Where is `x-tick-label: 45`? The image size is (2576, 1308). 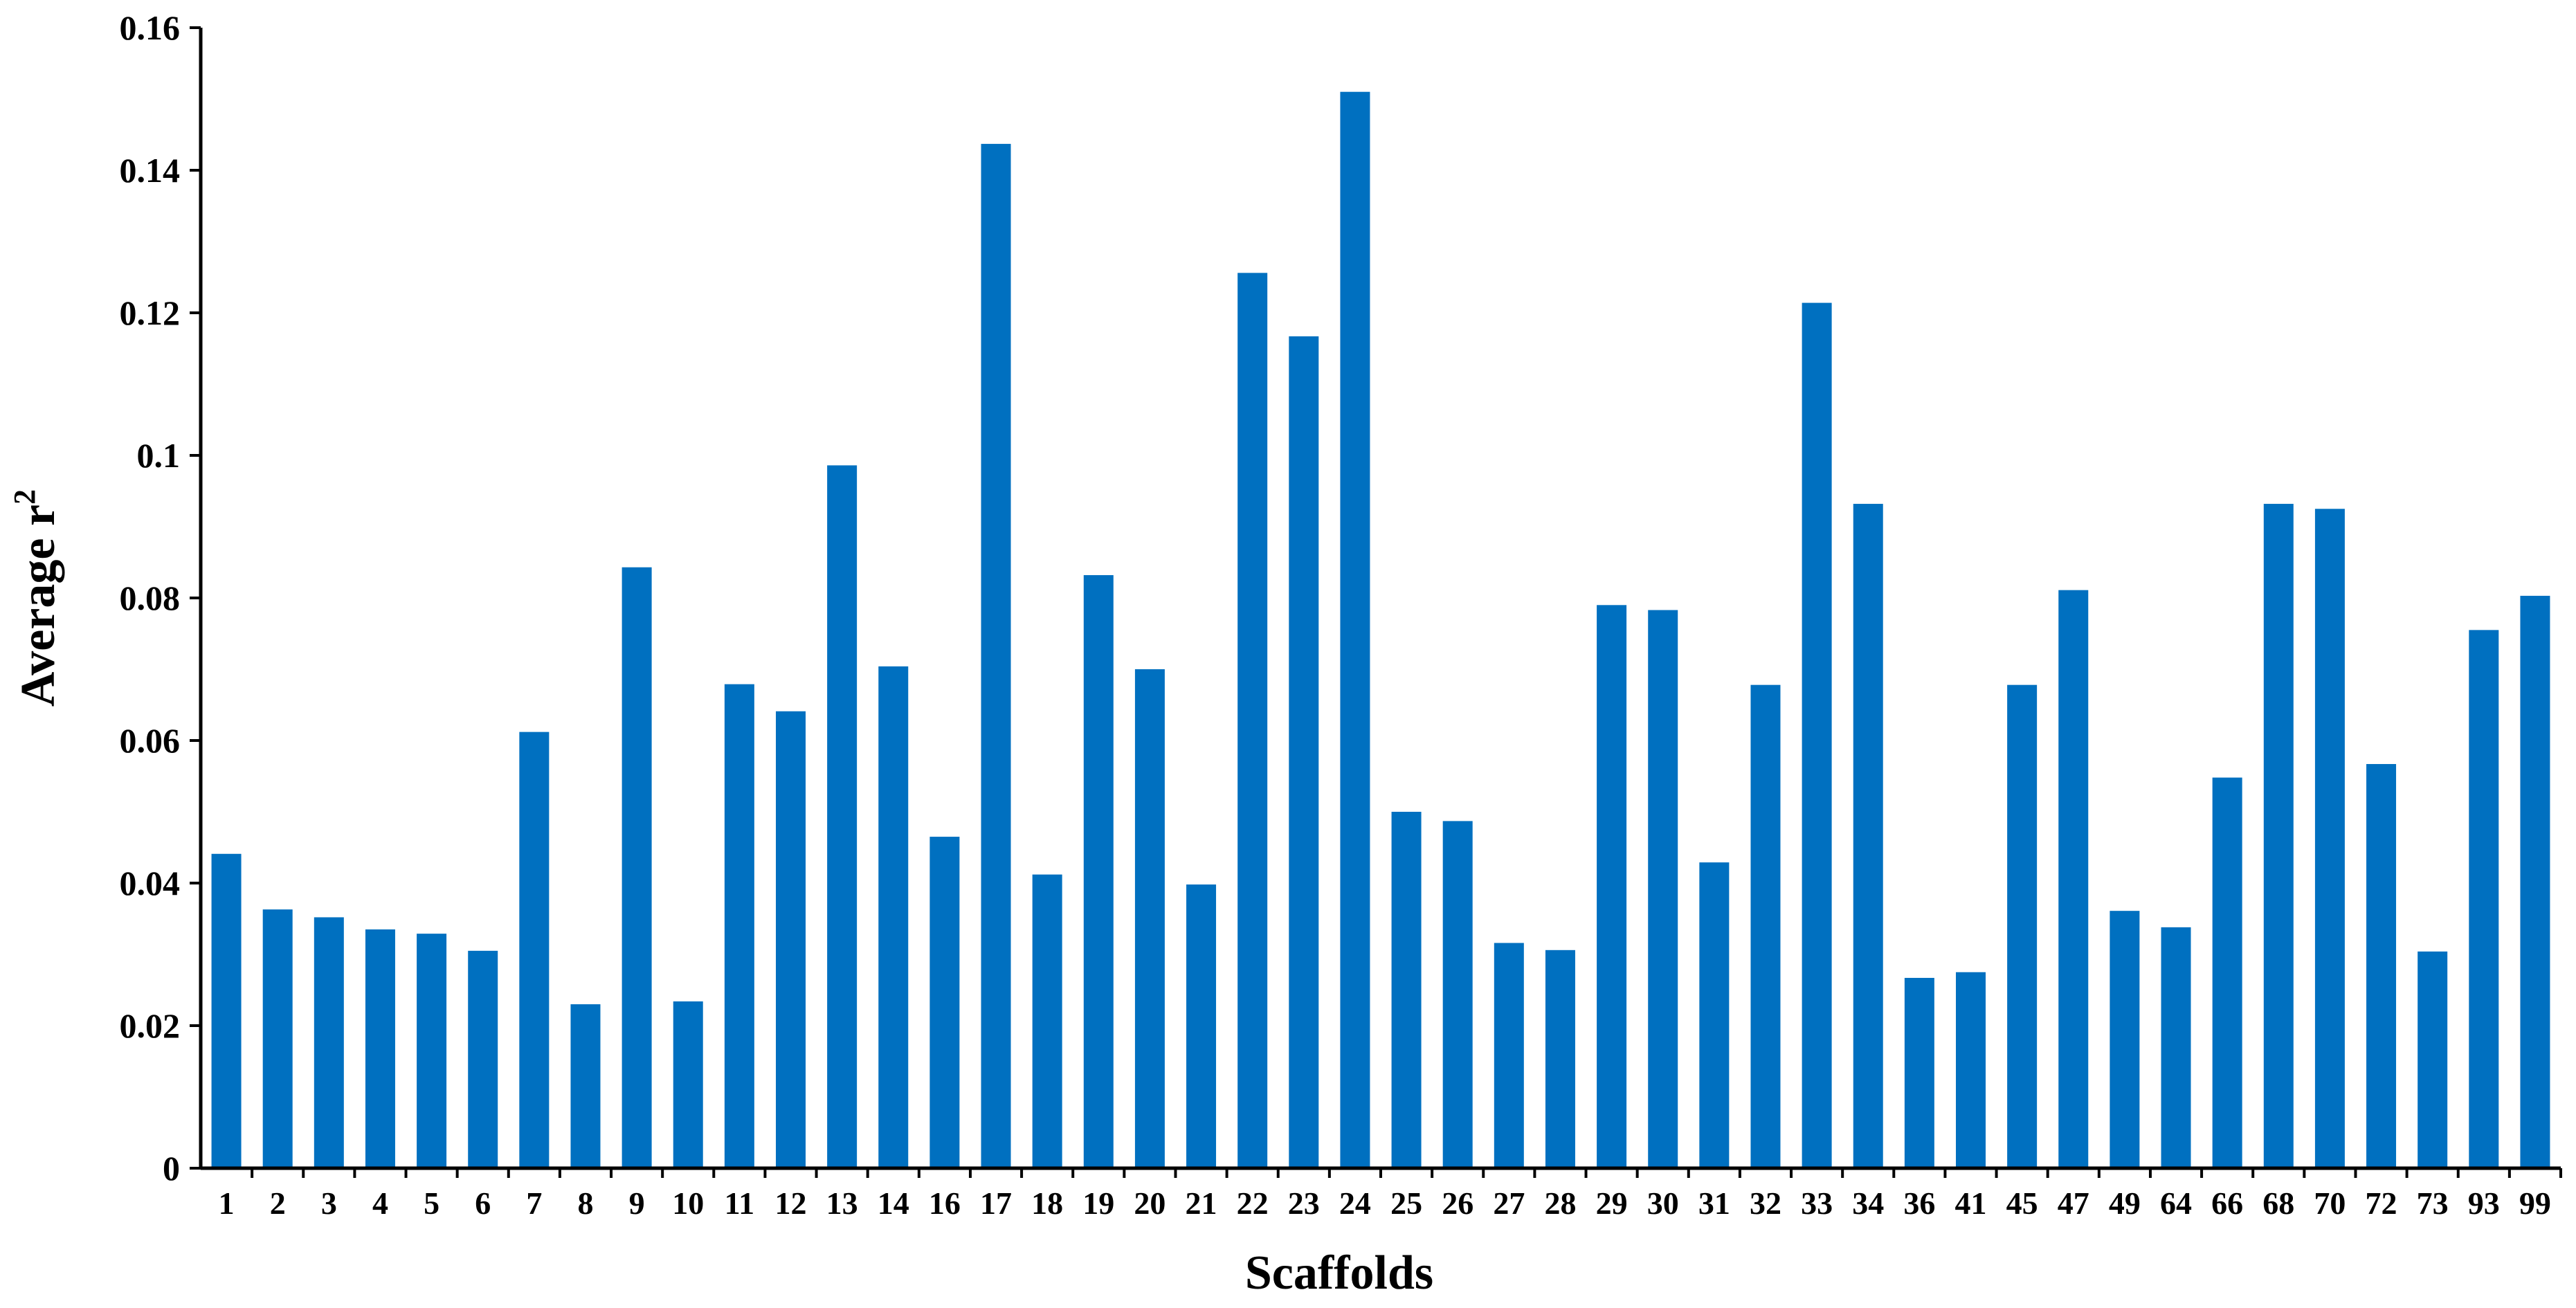
x-tick-label: 45 is located at coordinates (2022, 1203).